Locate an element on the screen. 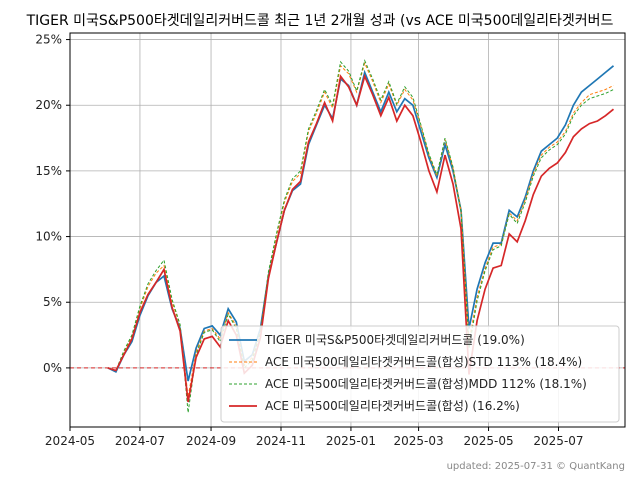  x-tick-label: 2025-07 is located at coordinates (558, 441).